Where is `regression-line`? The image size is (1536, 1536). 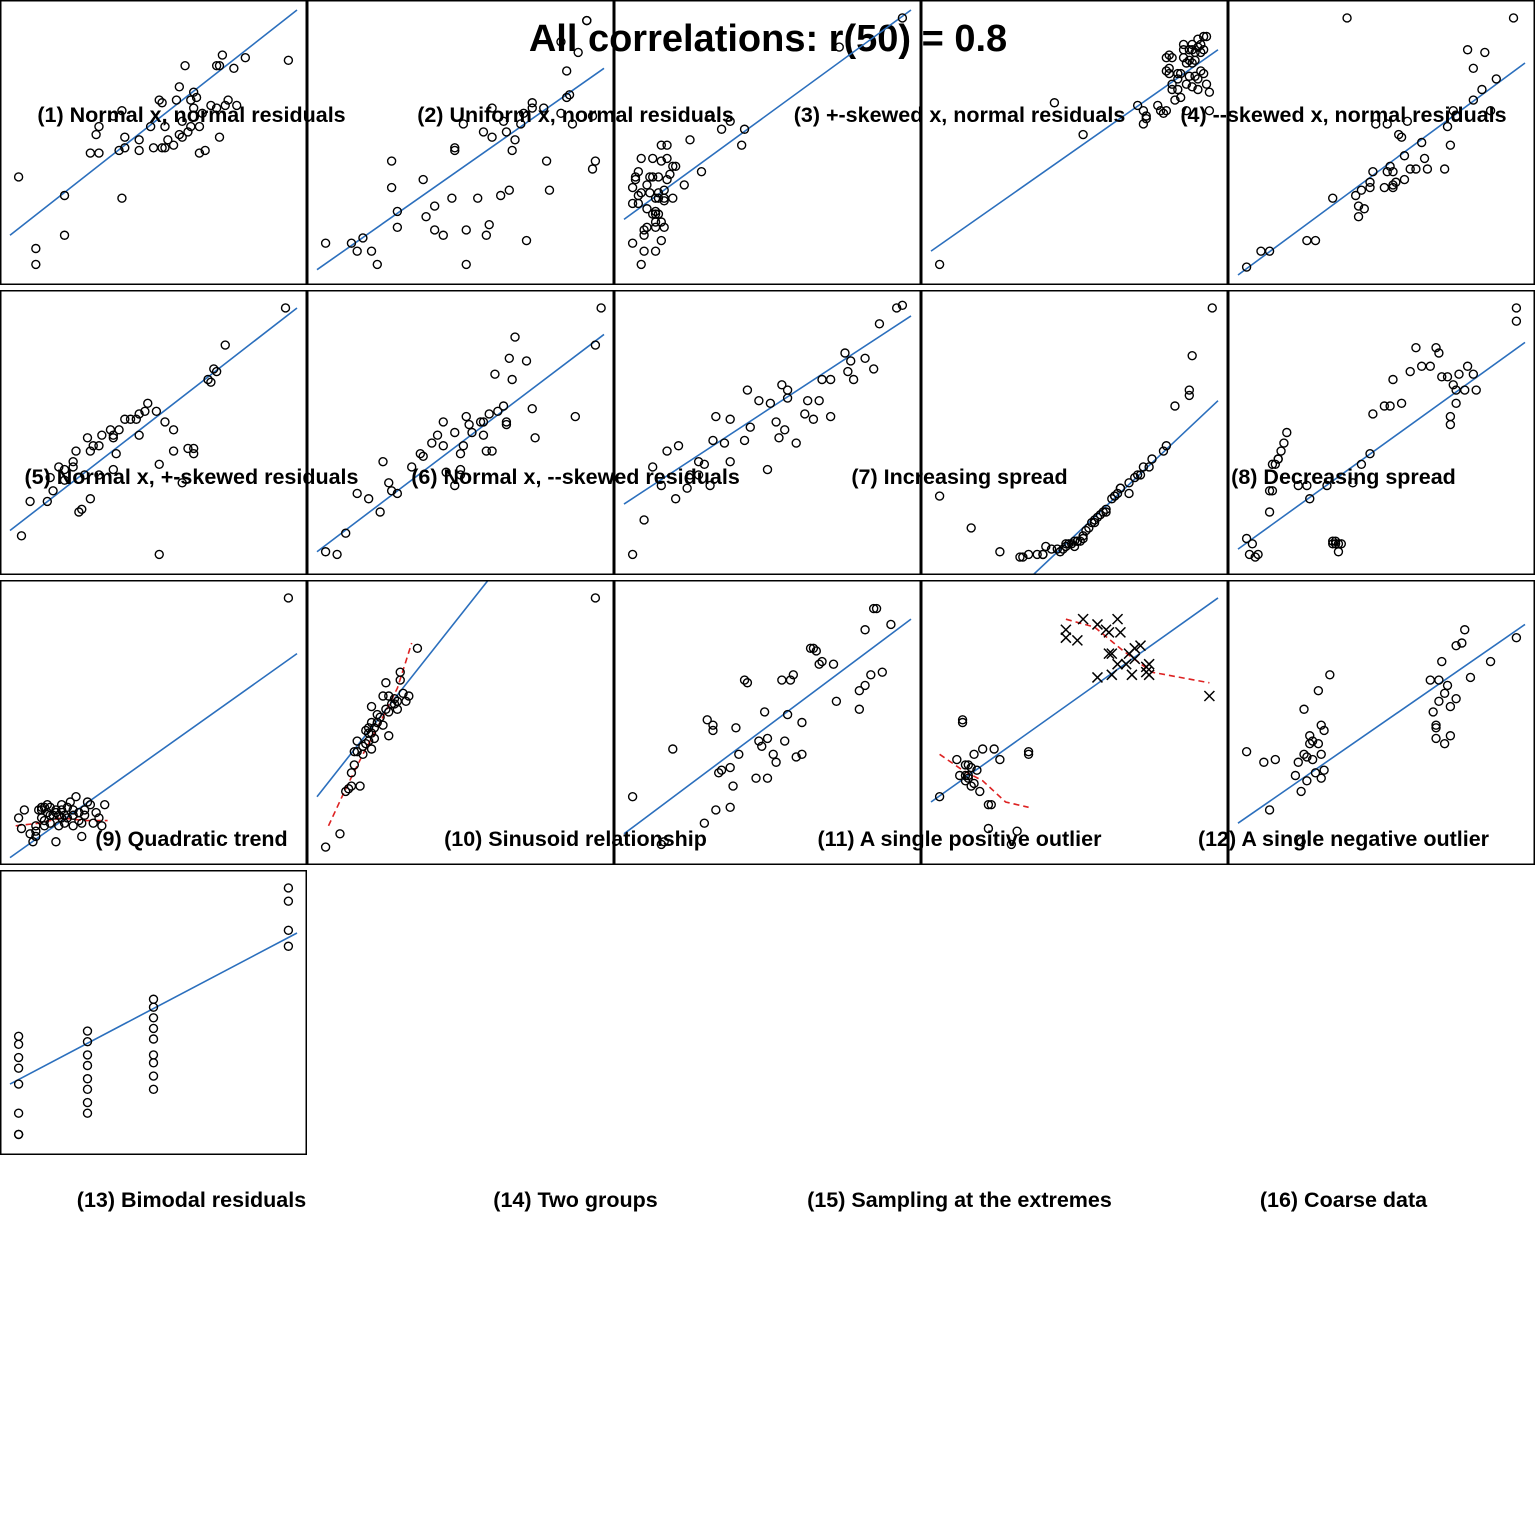 regression-line is located at coordinates (767, 410).